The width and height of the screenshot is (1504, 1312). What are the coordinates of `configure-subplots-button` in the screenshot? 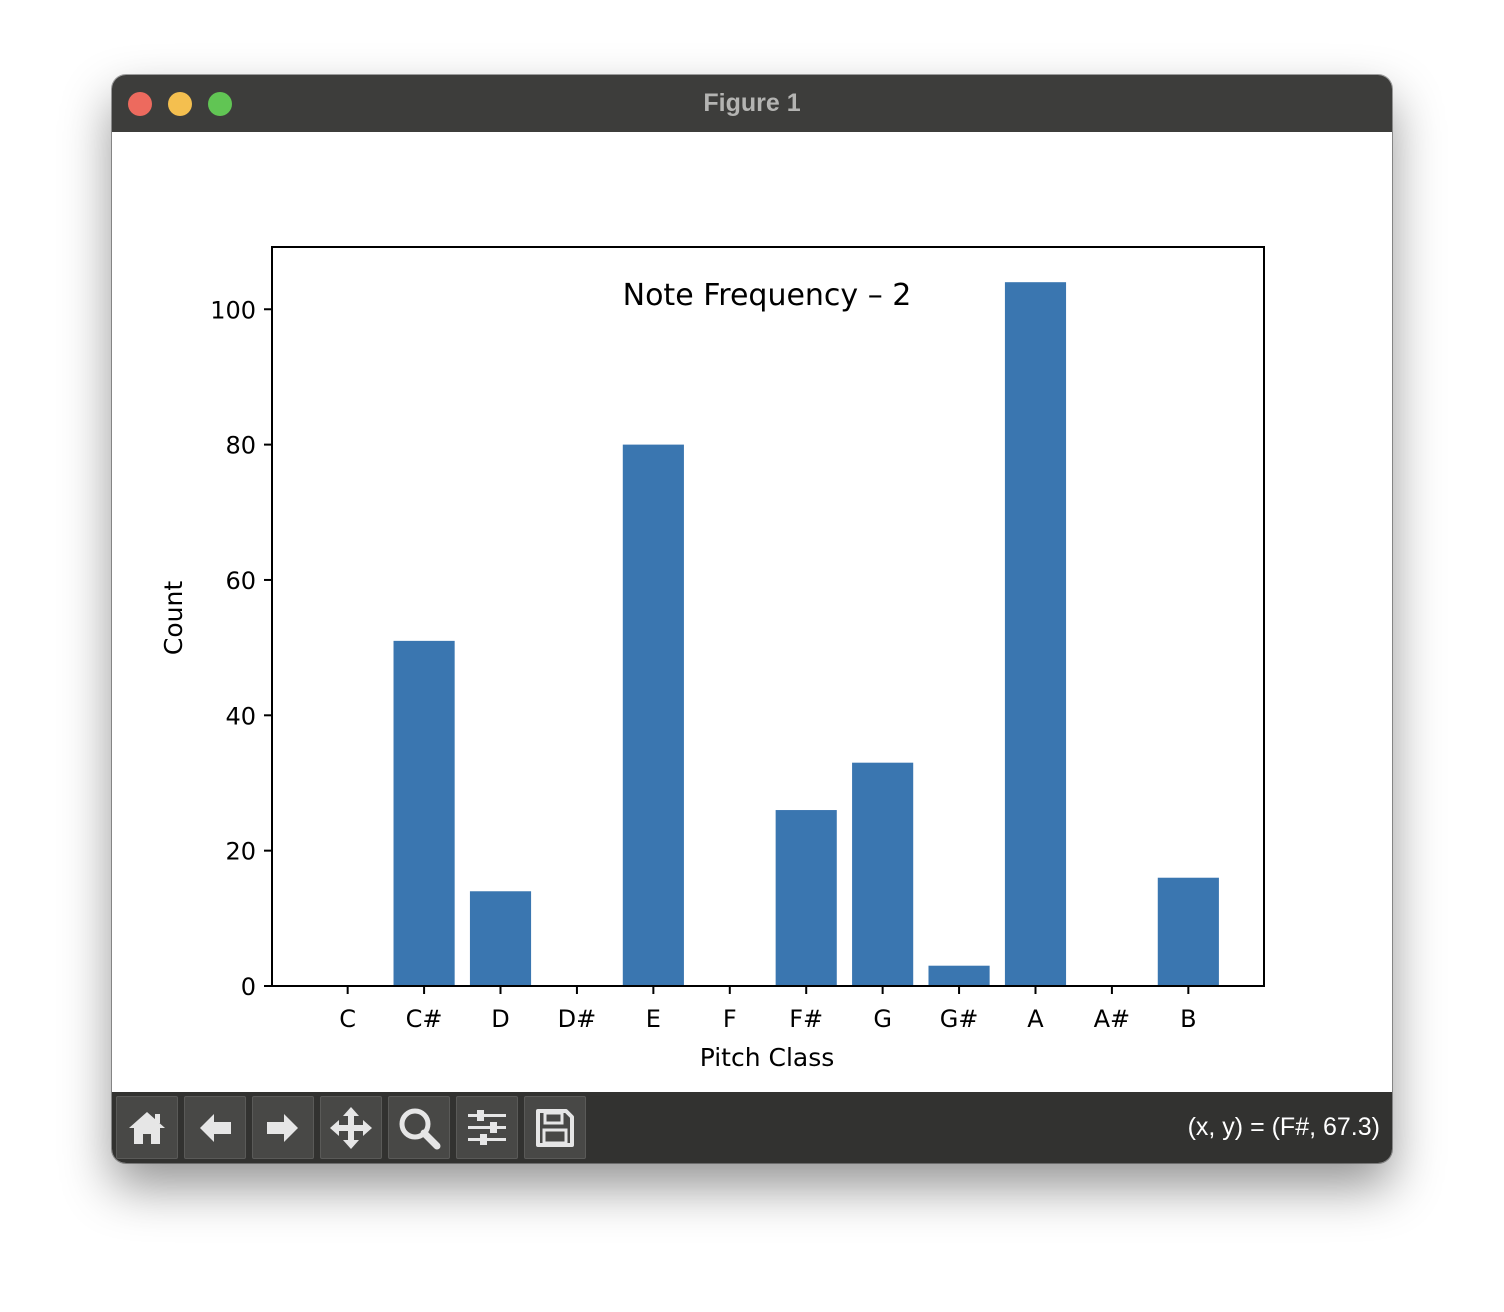 It's located at (487, 1127).